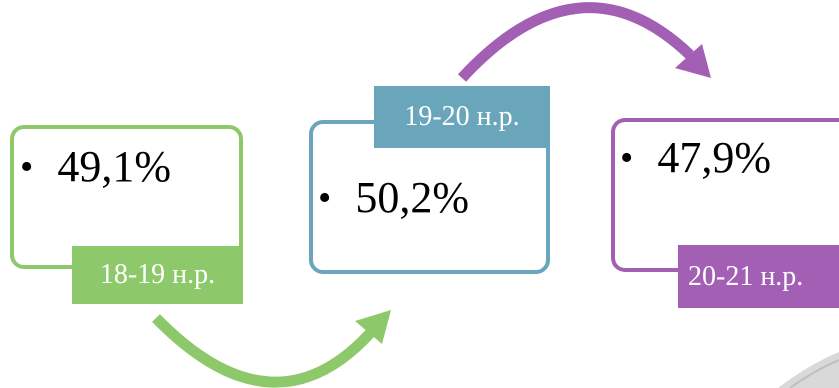 Image resolution: width=839 pixels, height=388 pixels. Describe the element at coordinates (412, 197) in the screenshot. I see `stage-value-2-text: 50,2%` at that location.